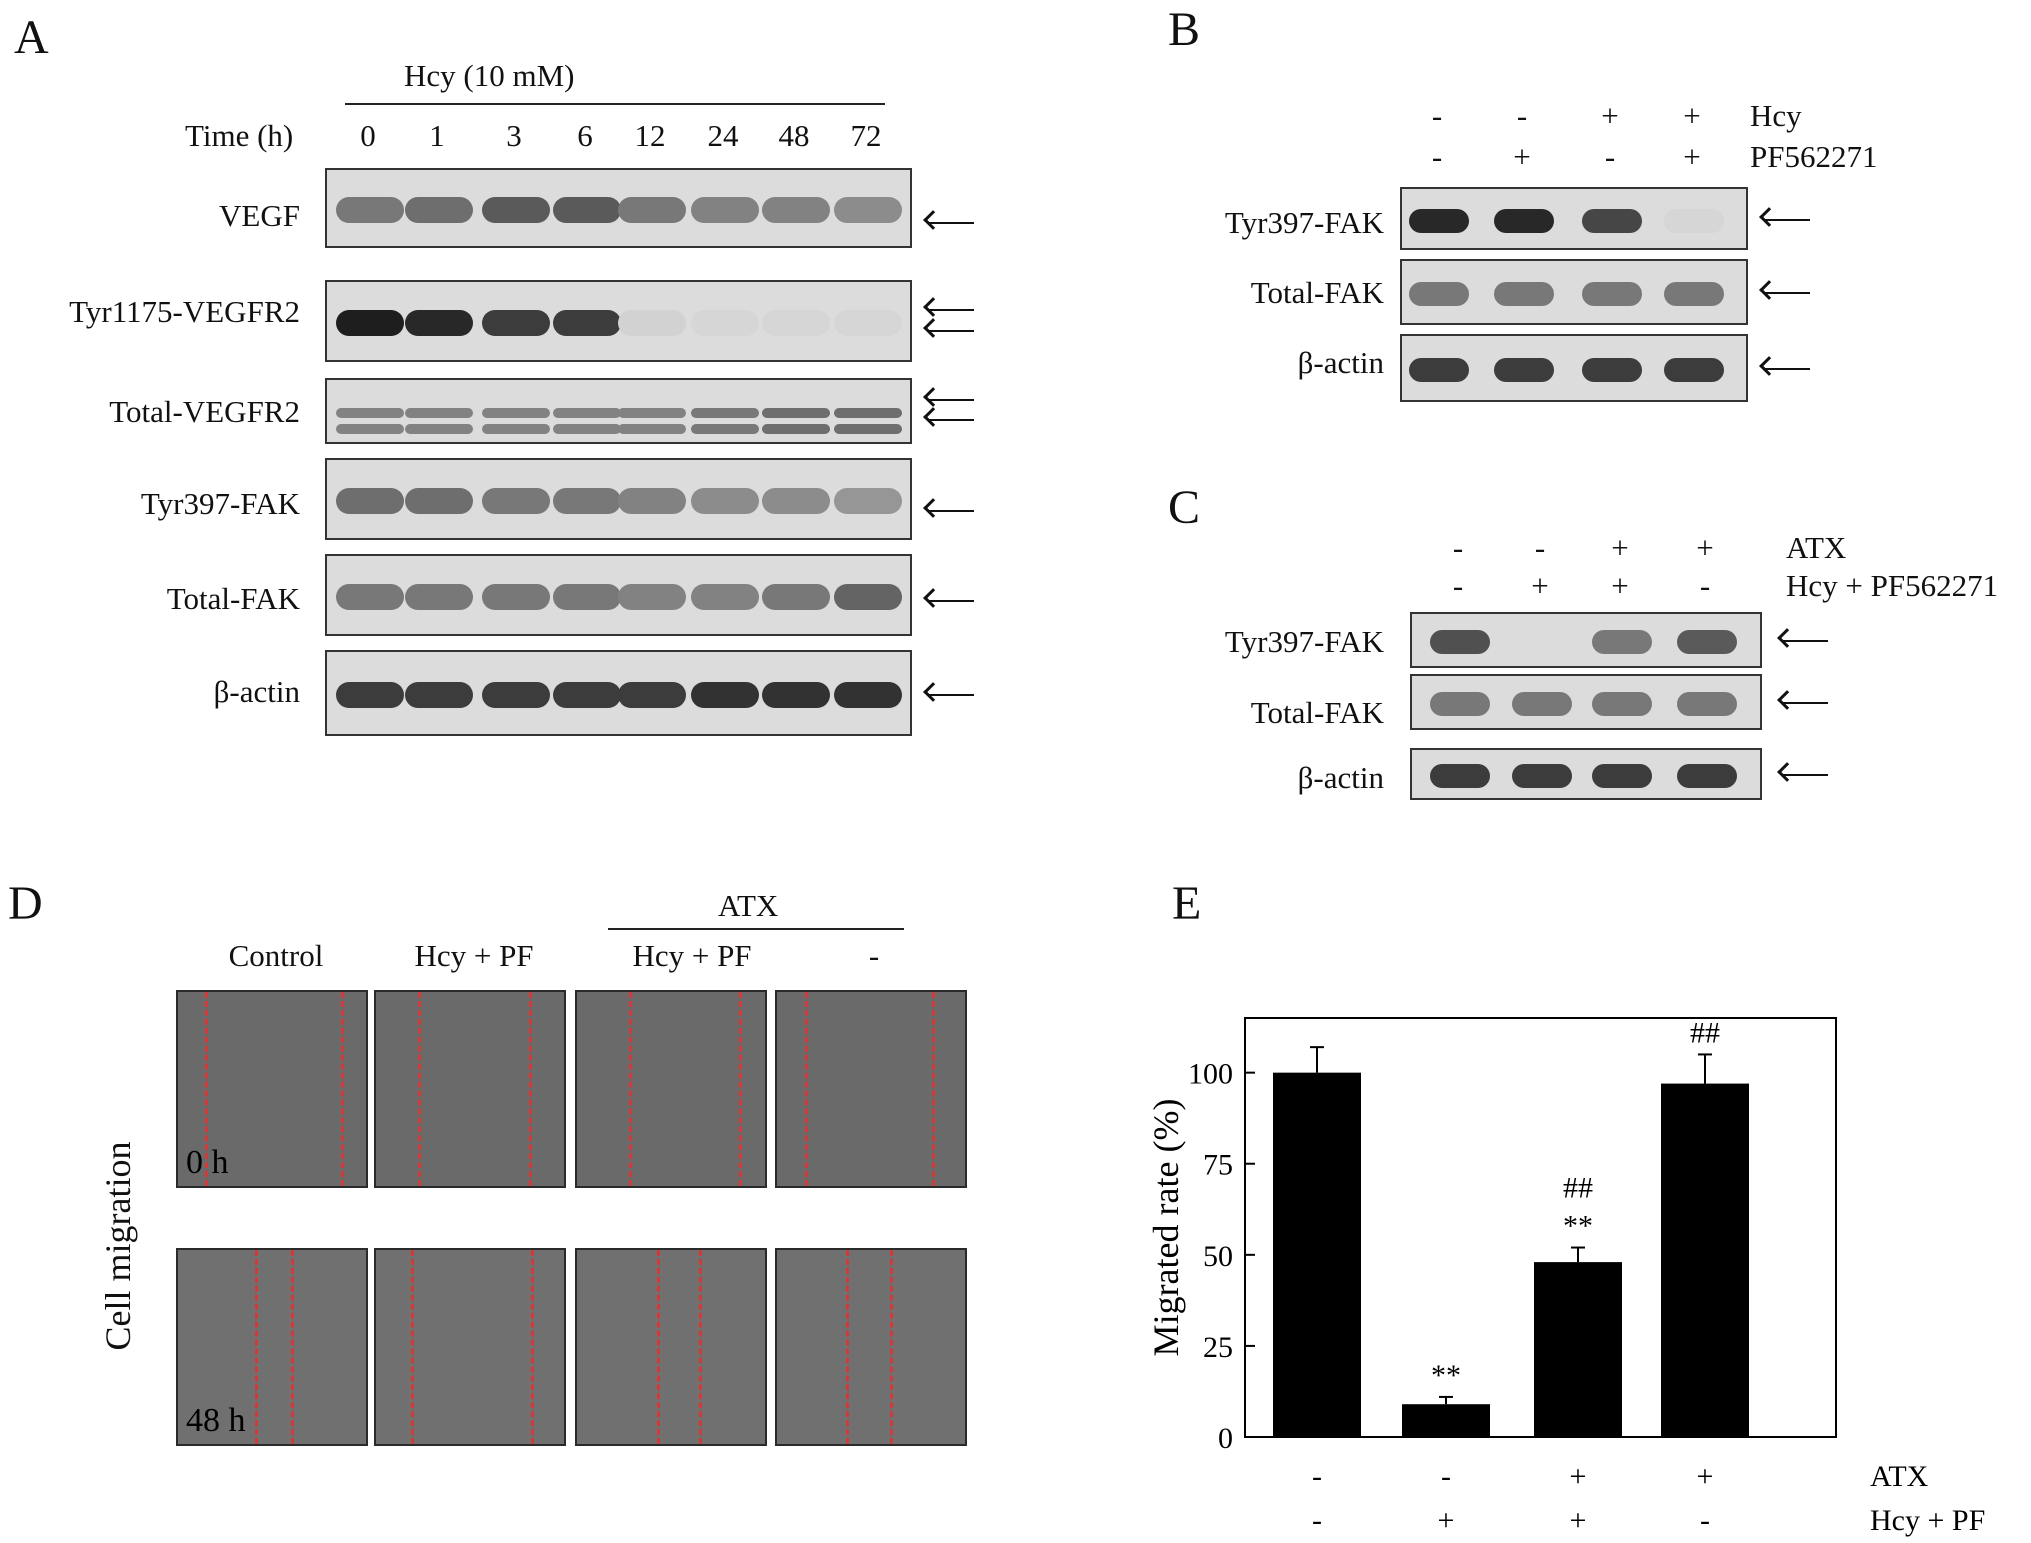 The image size is (2031, 1543). Describe the element at coordinates (1184, 507) in the screenshot. I see `panel-c-letter: C` at that location.